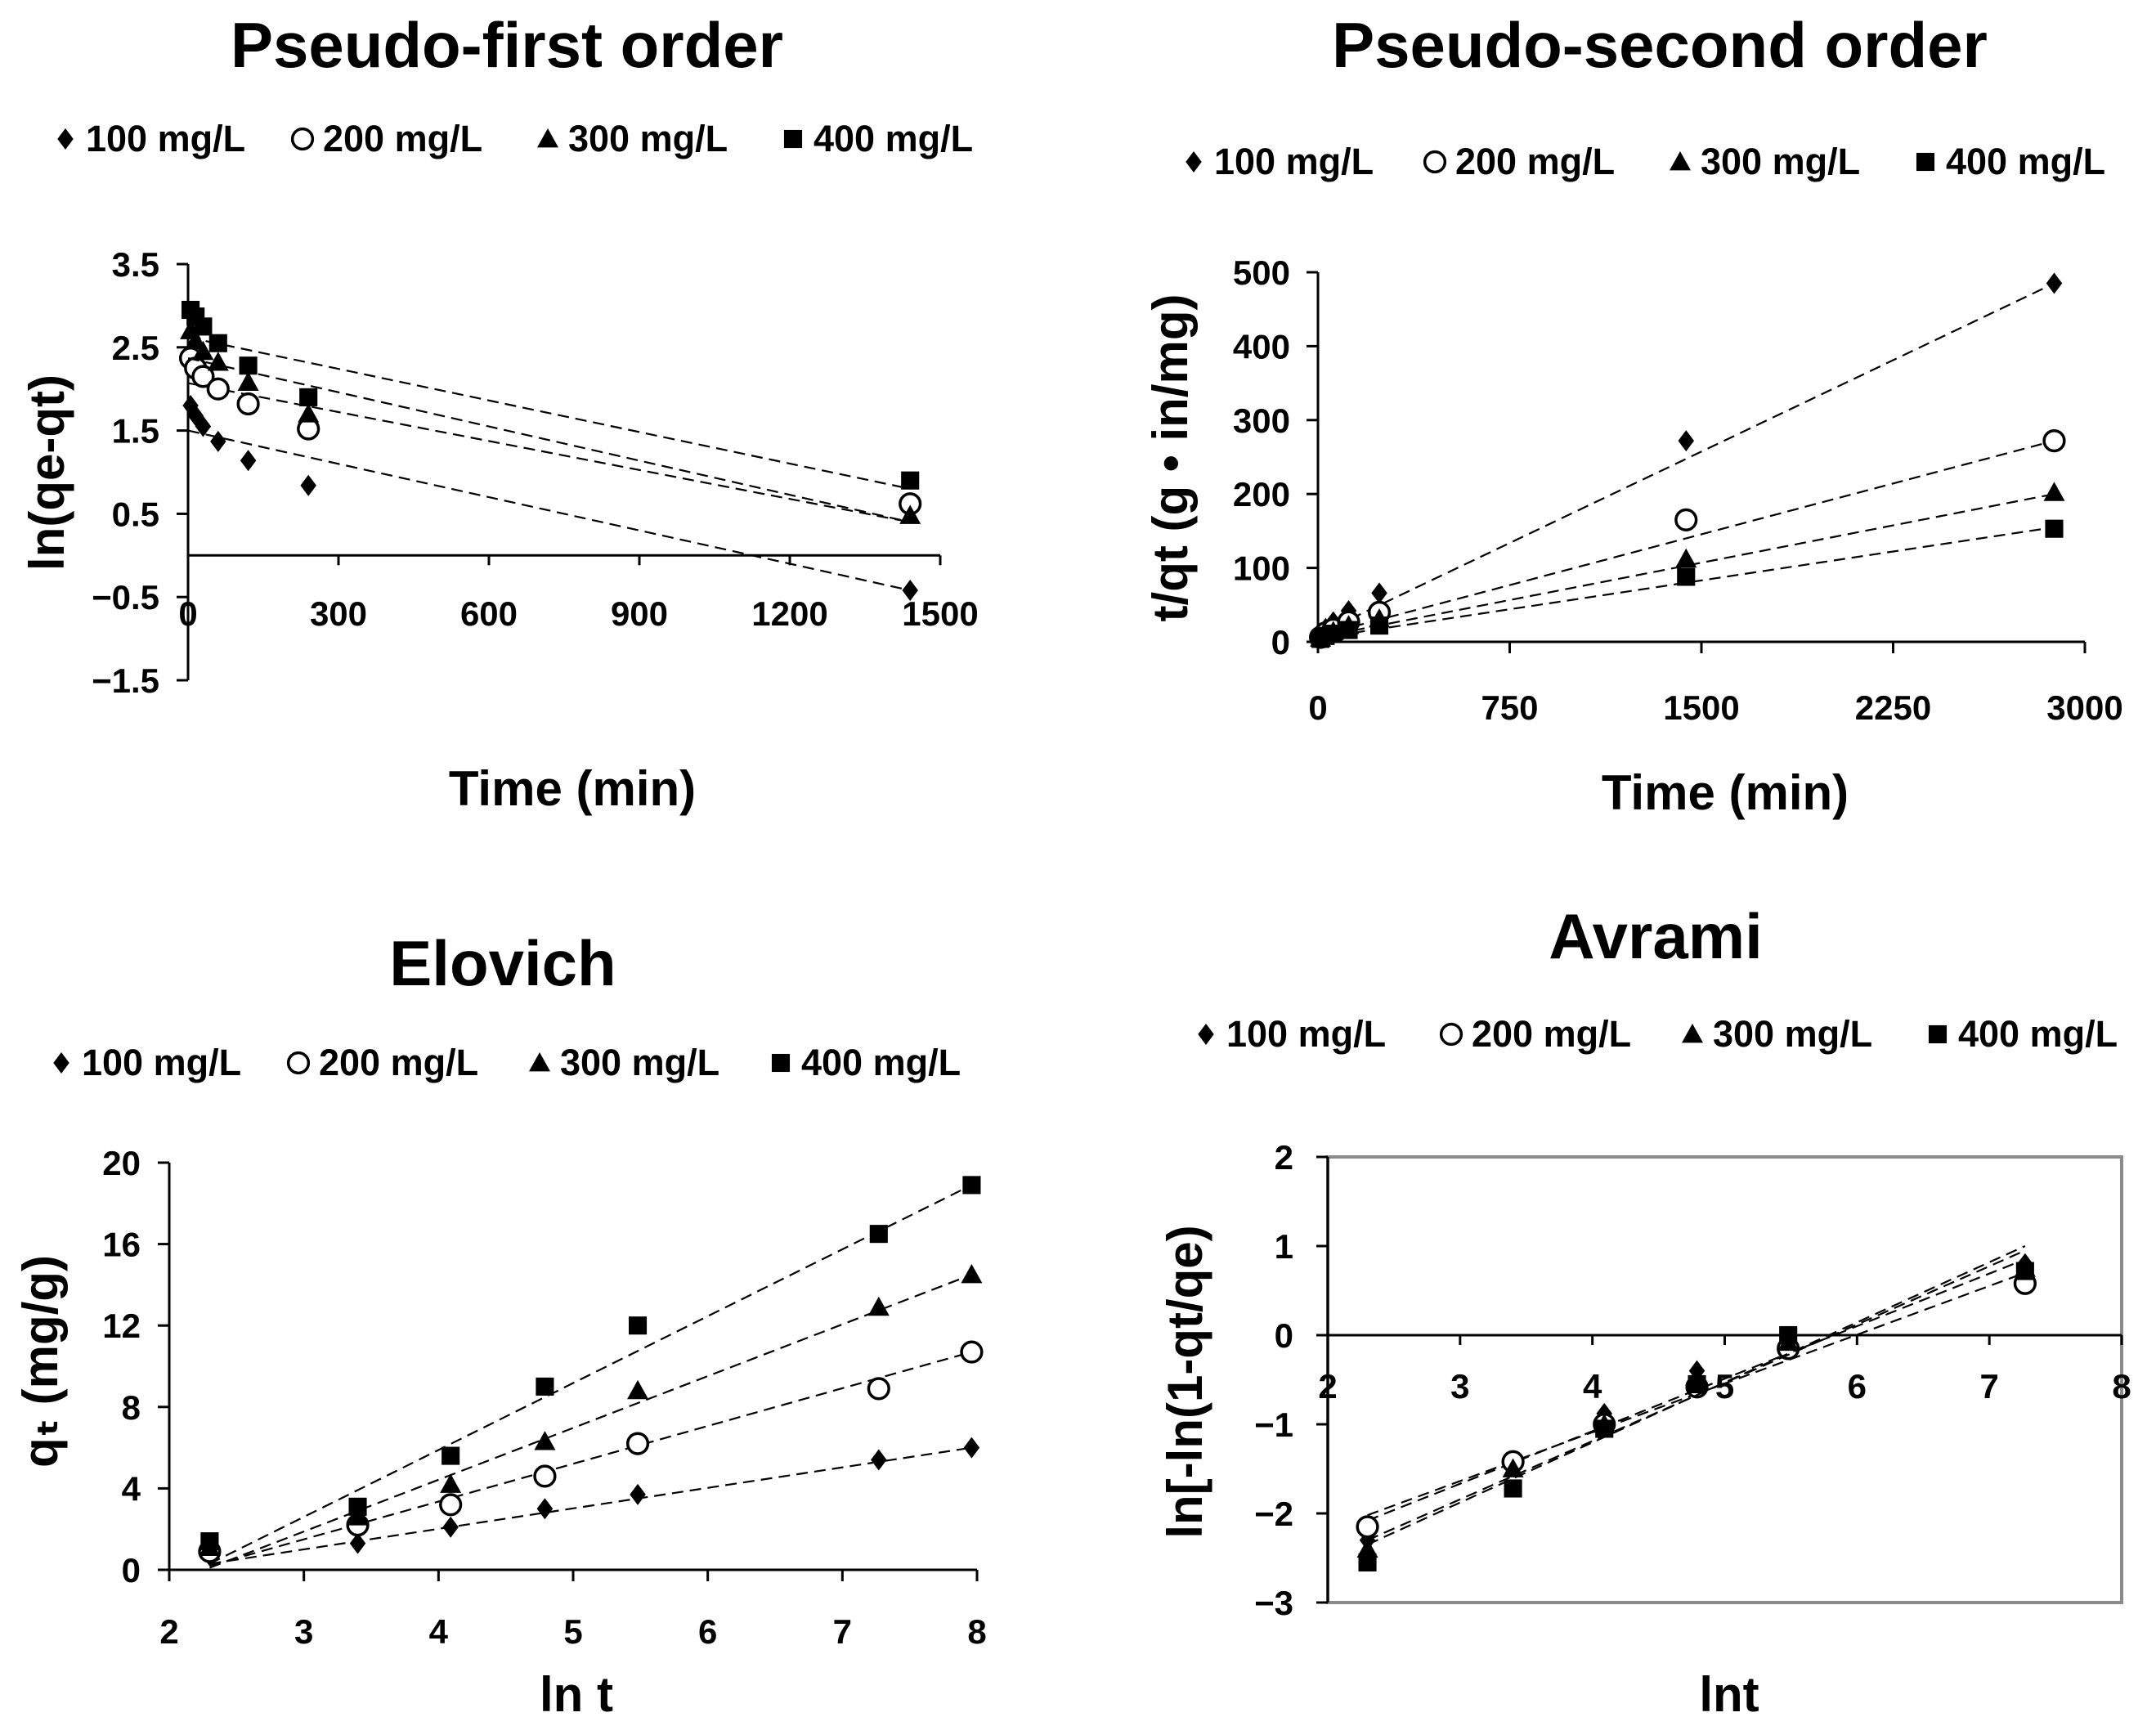 The width and height of the screenshot is (2156, 1717). Describe the element at coordinates (303, 1631) in the screenshot. I see `x-tick-label: 3` at that location.